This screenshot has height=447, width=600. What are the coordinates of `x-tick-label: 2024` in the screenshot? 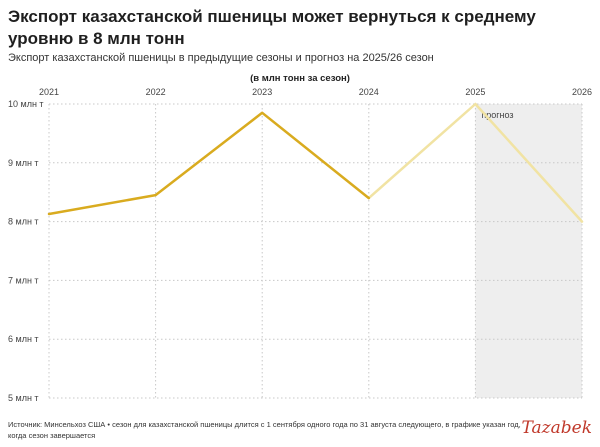 It's located at (369, 92).